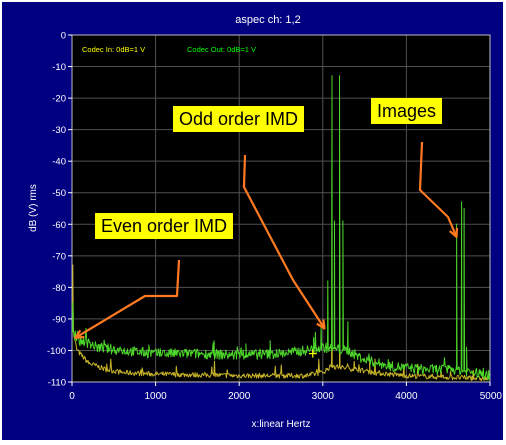 This screenshot has width=506, height=445. What do you see at coordinates (59, 210) in the screenshot?
I see `y-axis-ticks: 0 -10 -20 -30 -40 -50 -60 -70 -80 -90 -100 -110` at bounding box center [59, 210].